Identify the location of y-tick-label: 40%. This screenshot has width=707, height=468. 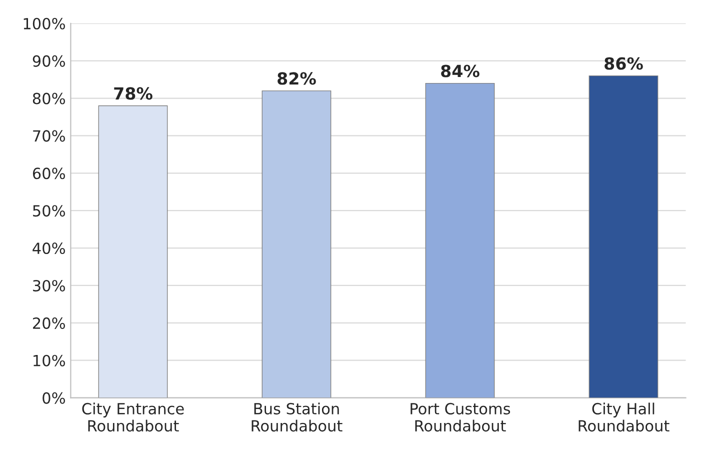
(48, 248).